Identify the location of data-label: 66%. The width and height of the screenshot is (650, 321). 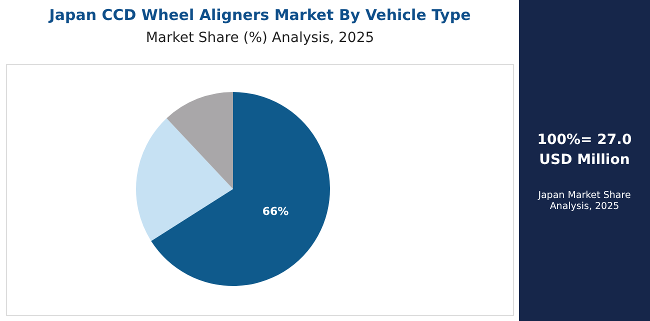
(275, 211).